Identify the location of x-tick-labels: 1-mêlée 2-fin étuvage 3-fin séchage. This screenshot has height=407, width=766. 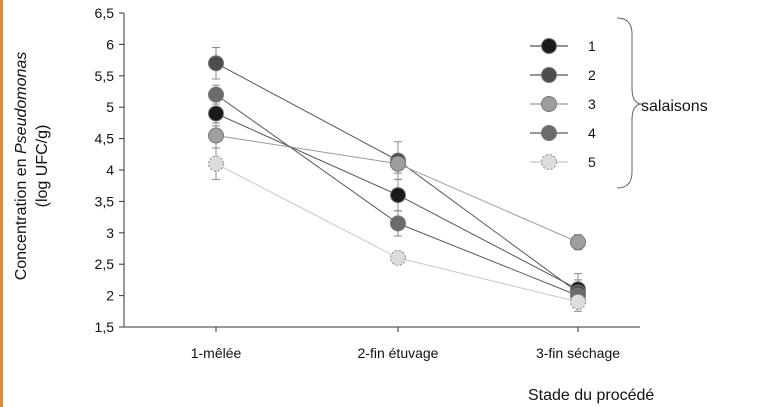
(406, 353).